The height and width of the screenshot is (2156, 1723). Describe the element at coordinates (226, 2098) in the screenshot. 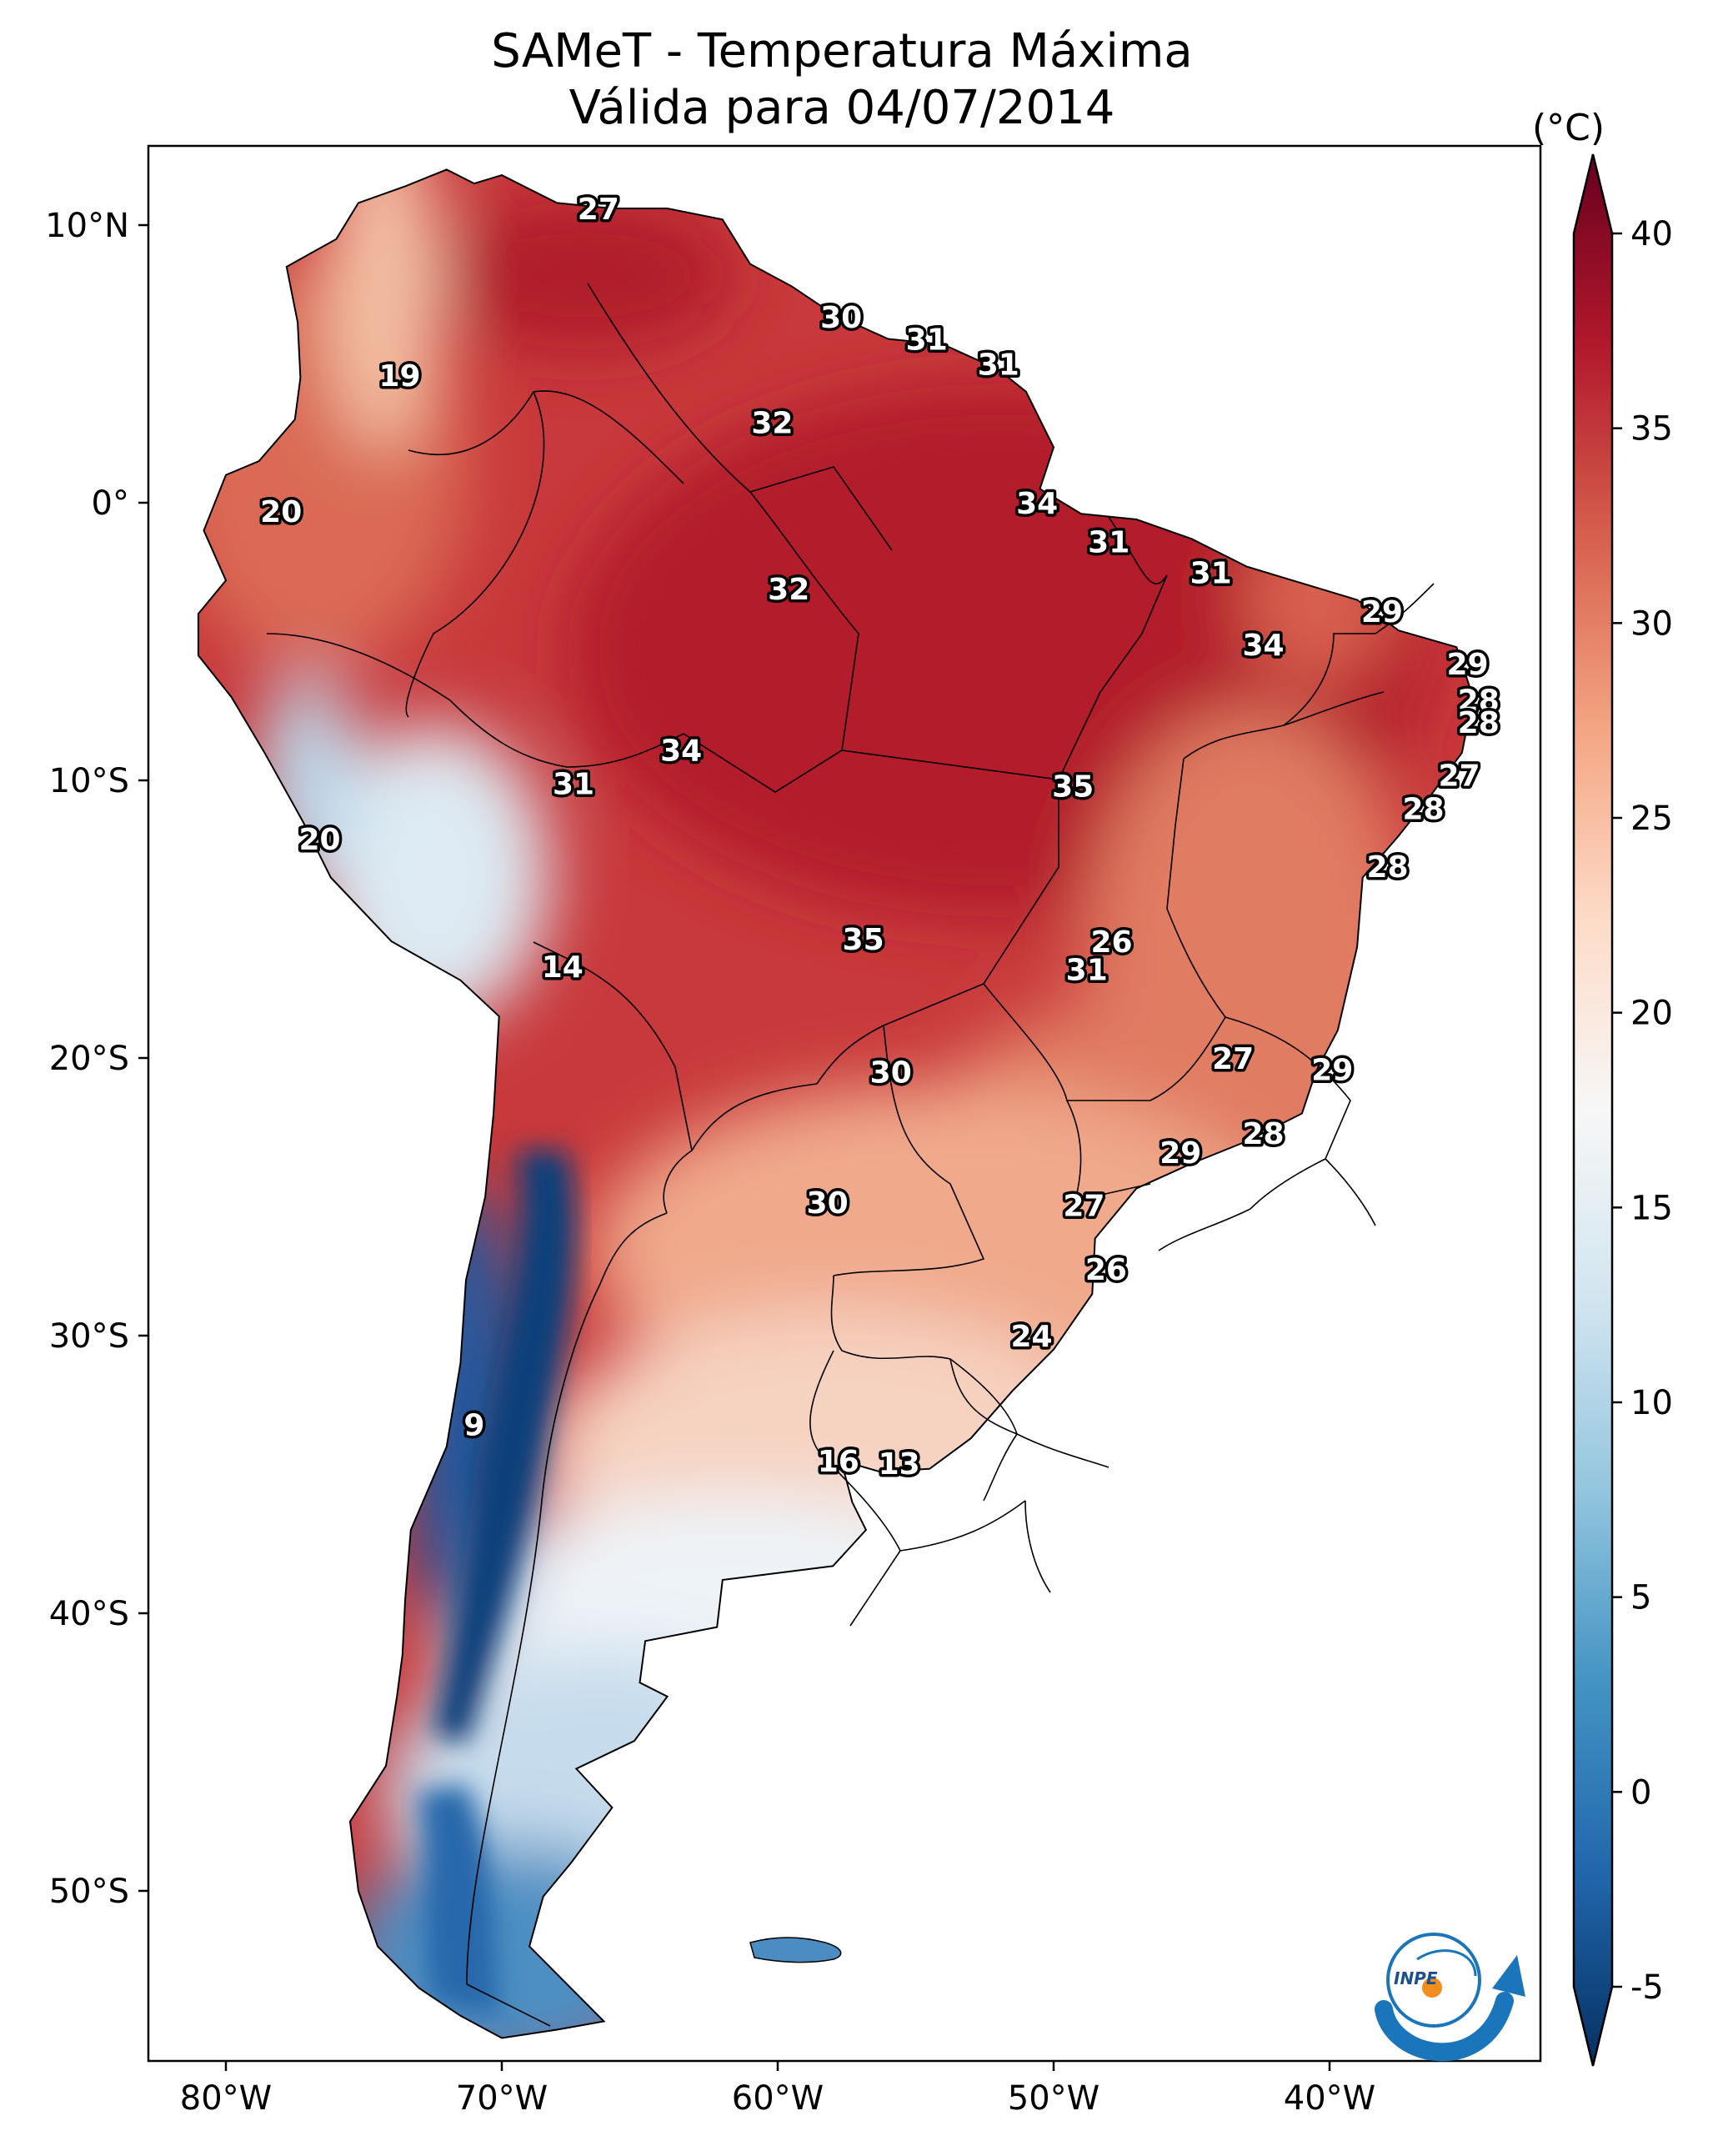

I see `x-tick-label: 80°W` at that location.